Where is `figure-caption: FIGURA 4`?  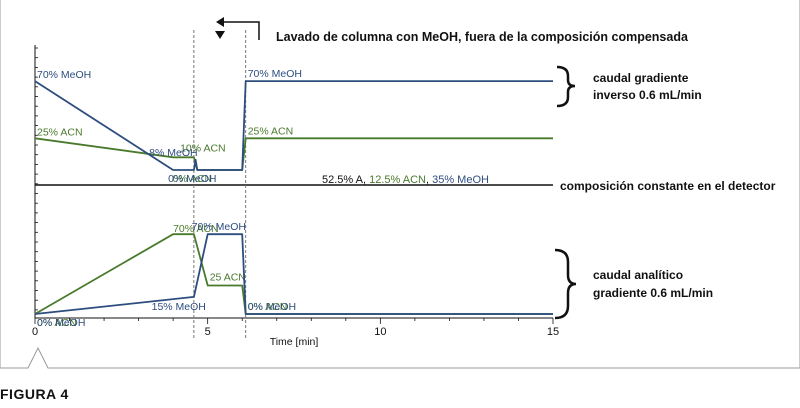 figure-caption: FIGURA 4 is located at coordinates (34, 394).